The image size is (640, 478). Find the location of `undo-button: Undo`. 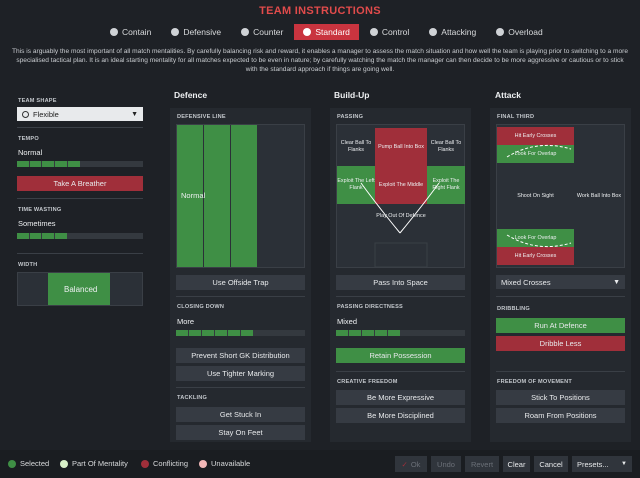

undo-button: Undo is located at coordinates (446, 464).